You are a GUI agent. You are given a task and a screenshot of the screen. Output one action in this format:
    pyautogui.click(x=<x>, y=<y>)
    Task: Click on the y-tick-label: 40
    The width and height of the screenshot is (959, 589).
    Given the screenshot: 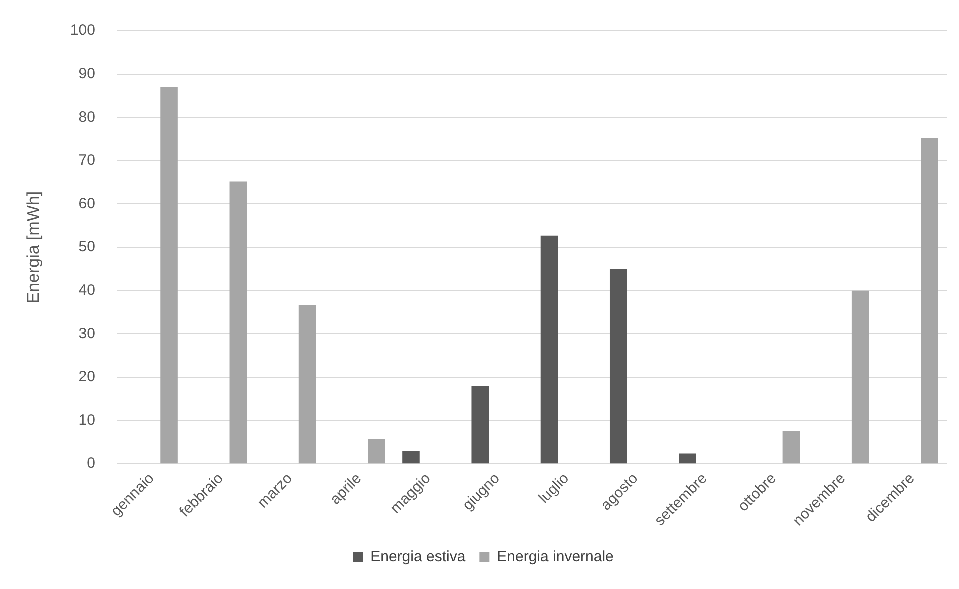 What is the action you would take?
    pyautogui.click(x=87, y=291)
    